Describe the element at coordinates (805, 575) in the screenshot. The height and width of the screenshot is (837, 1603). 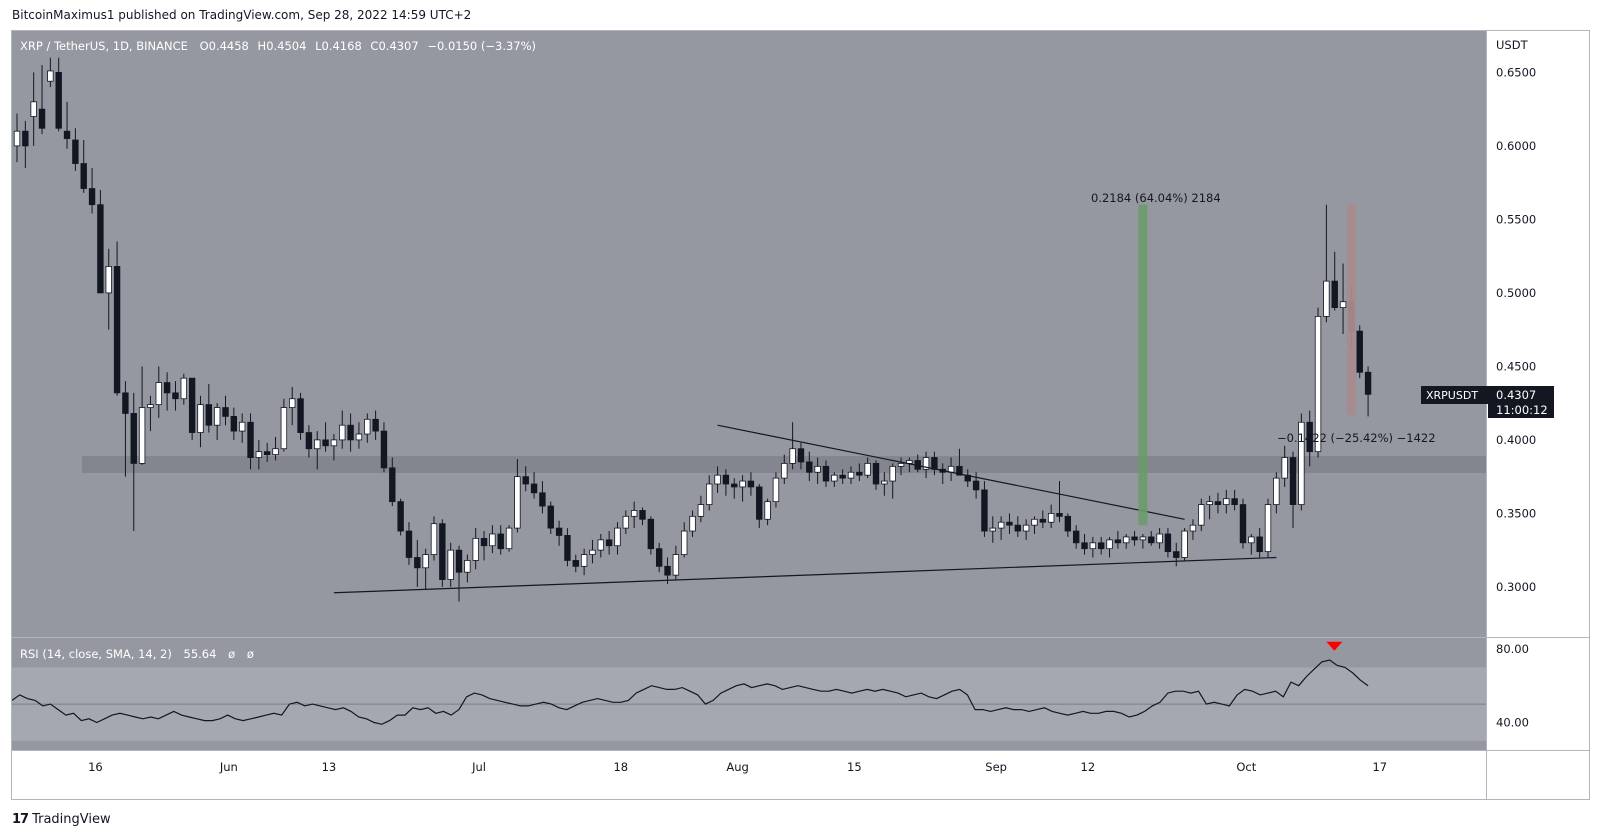
I see `ascending-trendline` at that location.